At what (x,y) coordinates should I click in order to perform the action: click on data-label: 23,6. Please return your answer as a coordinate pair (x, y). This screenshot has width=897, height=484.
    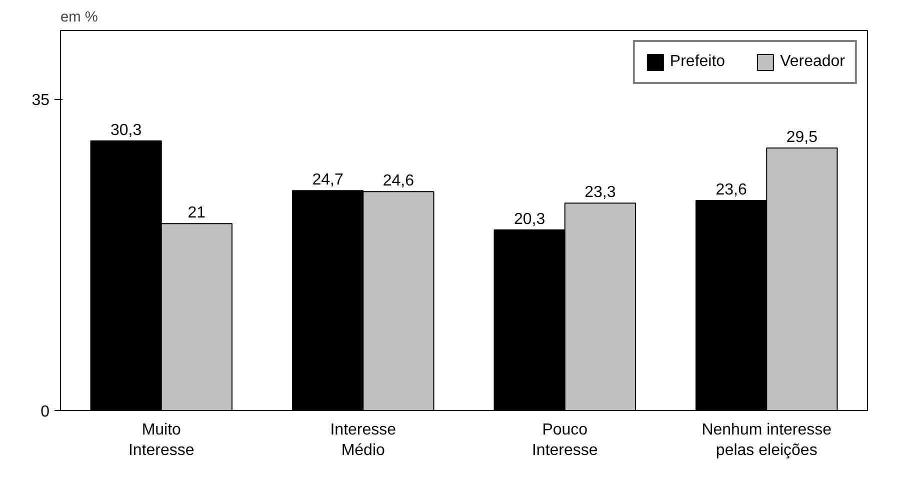
    Looking at the image, I should click on (731, 189).